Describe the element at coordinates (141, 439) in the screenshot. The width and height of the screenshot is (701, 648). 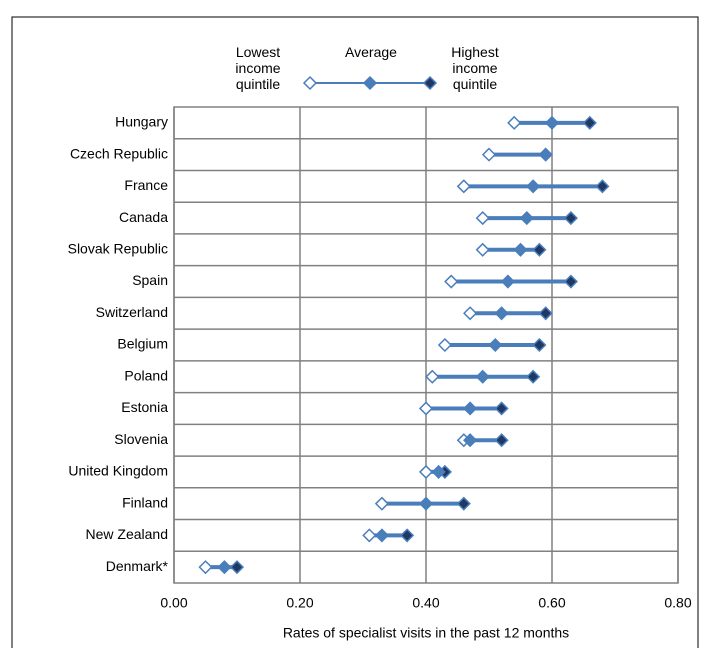
I see `y-tick-label: Slovenia` at that location.